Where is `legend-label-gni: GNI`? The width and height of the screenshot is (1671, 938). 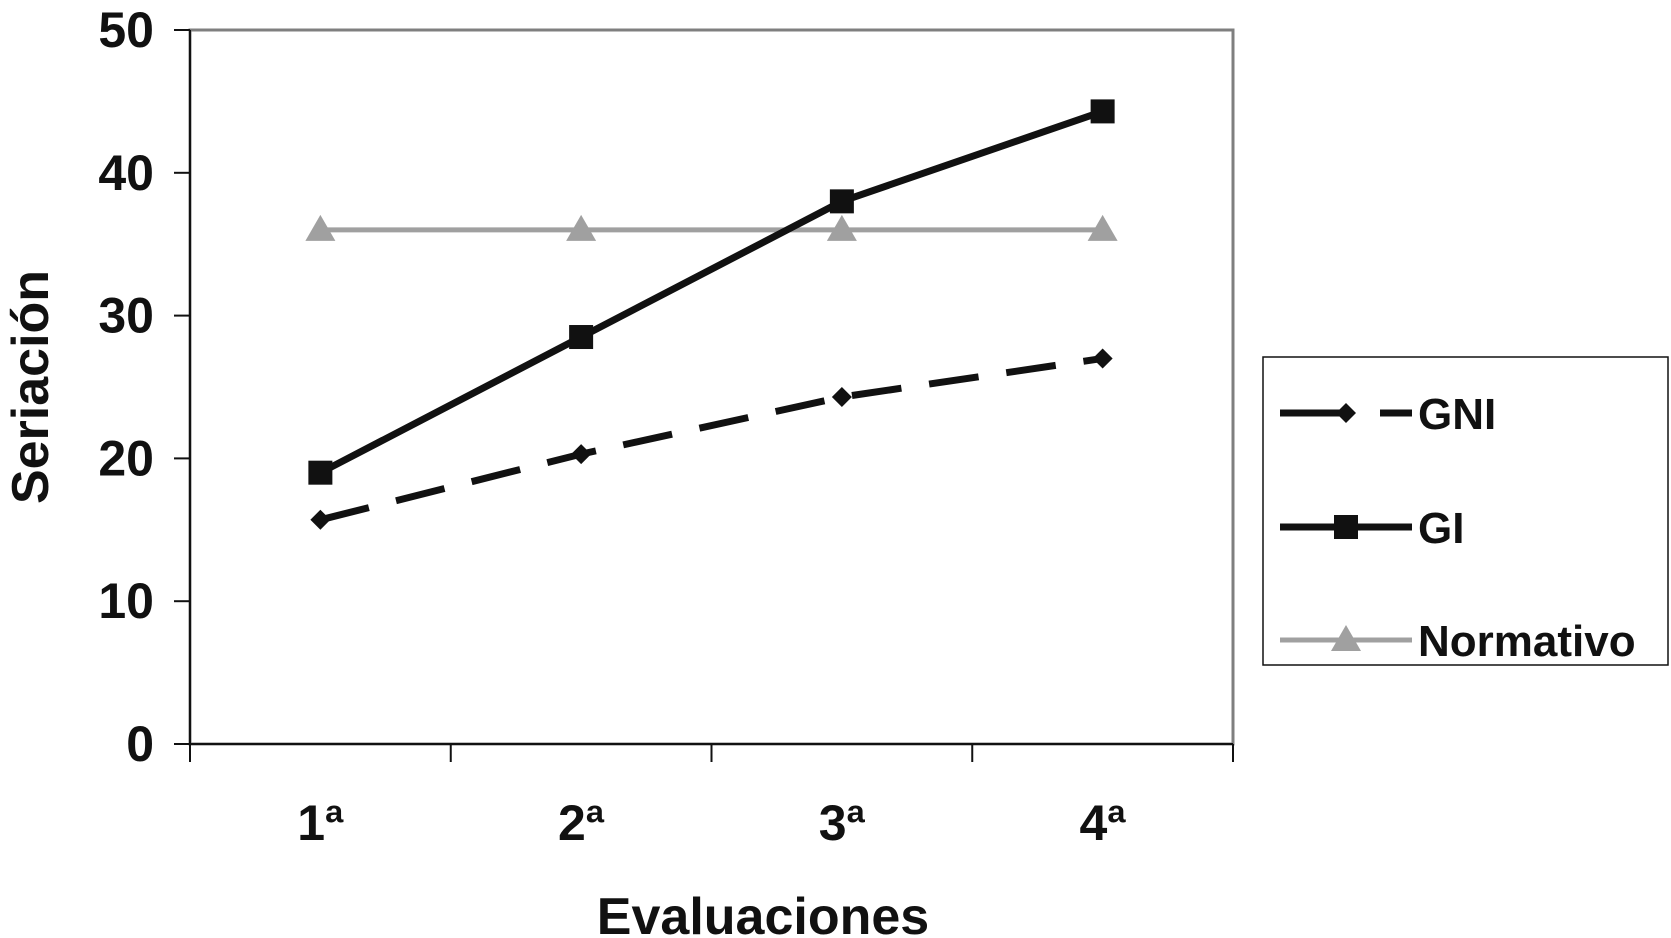
legend-label-gni: GNI is located at coordinates (1457, 414).